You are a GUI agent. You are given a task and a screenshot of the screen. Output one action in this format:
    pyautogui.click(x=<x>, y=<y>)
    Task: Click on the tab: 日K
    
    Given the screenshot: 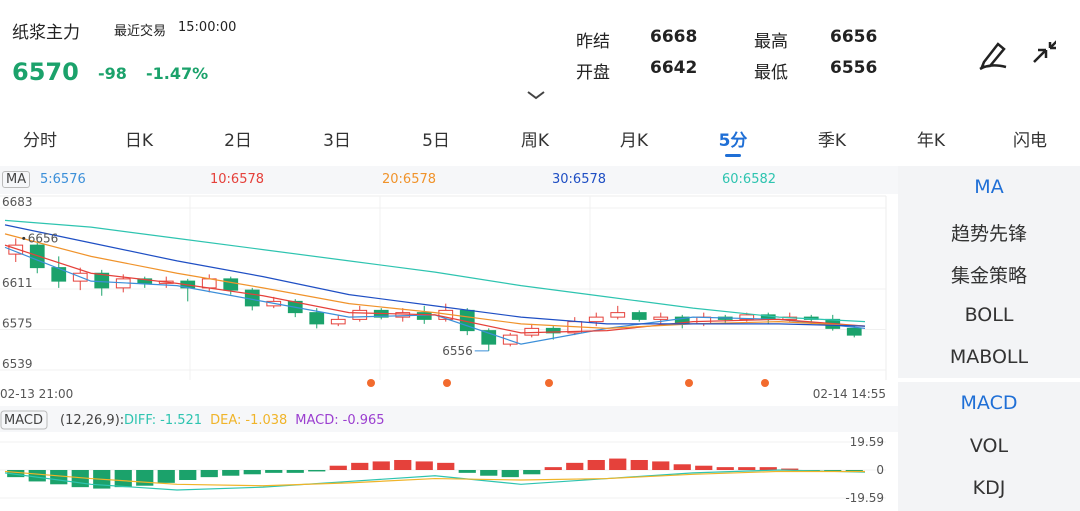 What is the action you would take?
    pyautogui.click(x=139, y=141)
    